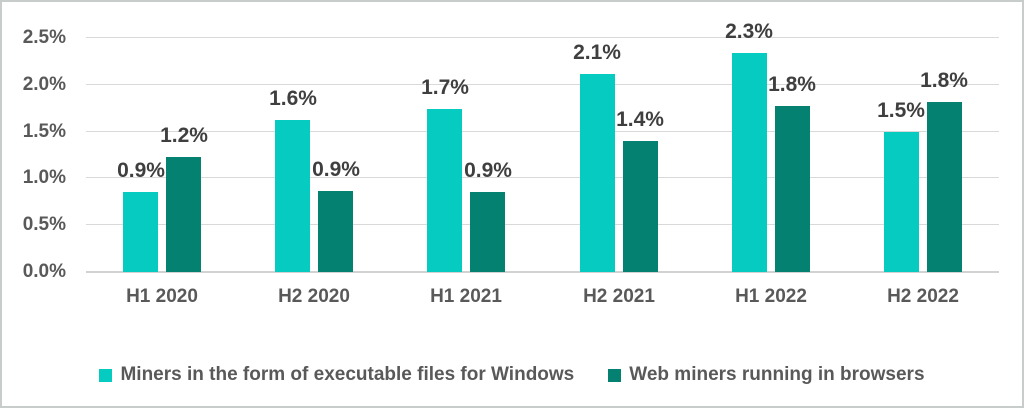 This screenshot has width=1024, height=408. Describe the element at coordinates (777, 374) in the screenshot. I see `legend-label-web-miners: Web miners running in browsers` at that location.